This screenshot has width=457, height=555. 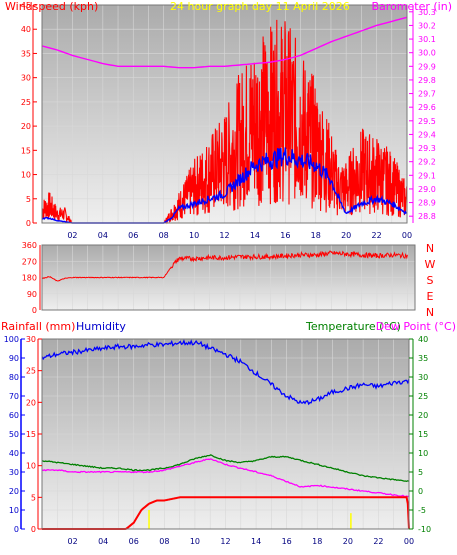 What do you see at coordinates (260, 6) in the screenshot?
I see `graph-title: 24 hour graph day 11 April 2026` at bounding box center [260, 6].